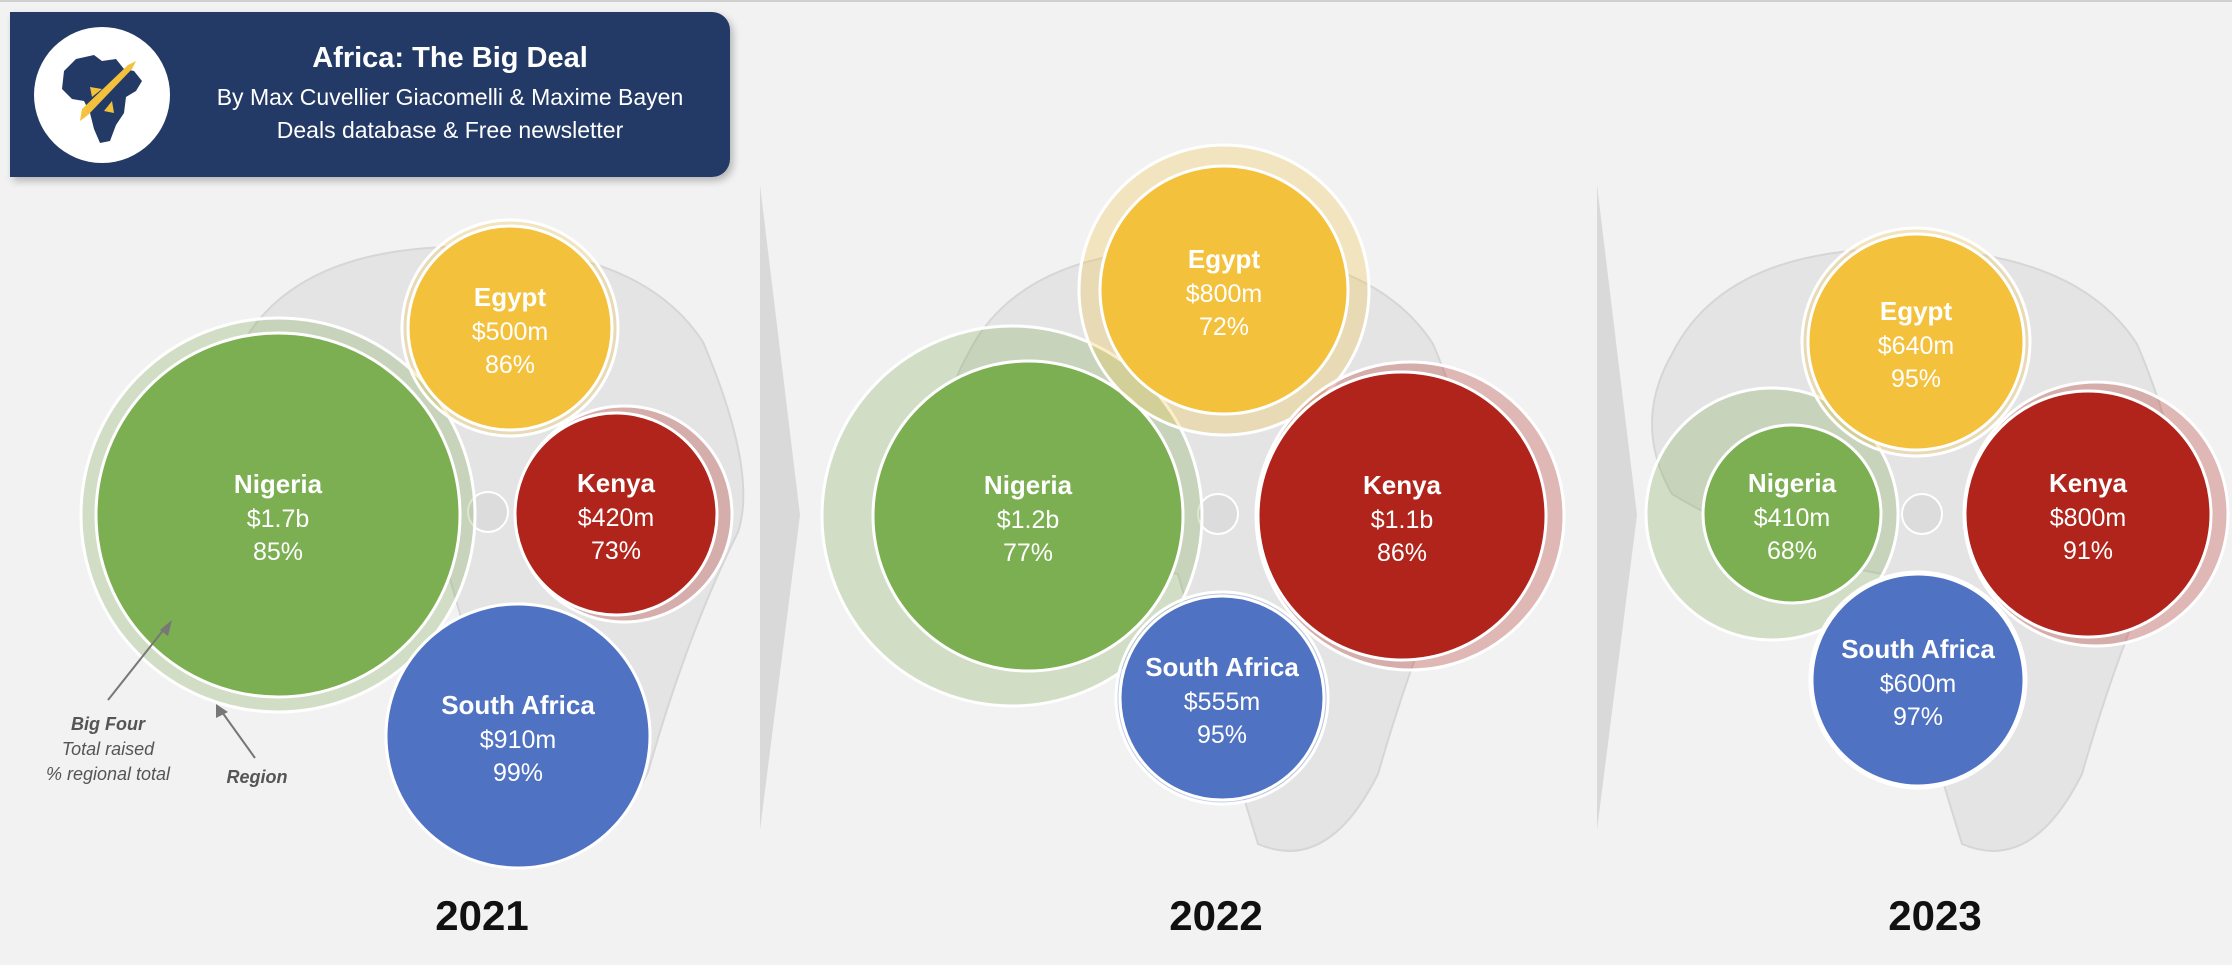  What do you see at coordinates (450, 130) in the screenshot?
I see `header-tagline: Deals database & Free newsletter` at bounding box center [450, 130].